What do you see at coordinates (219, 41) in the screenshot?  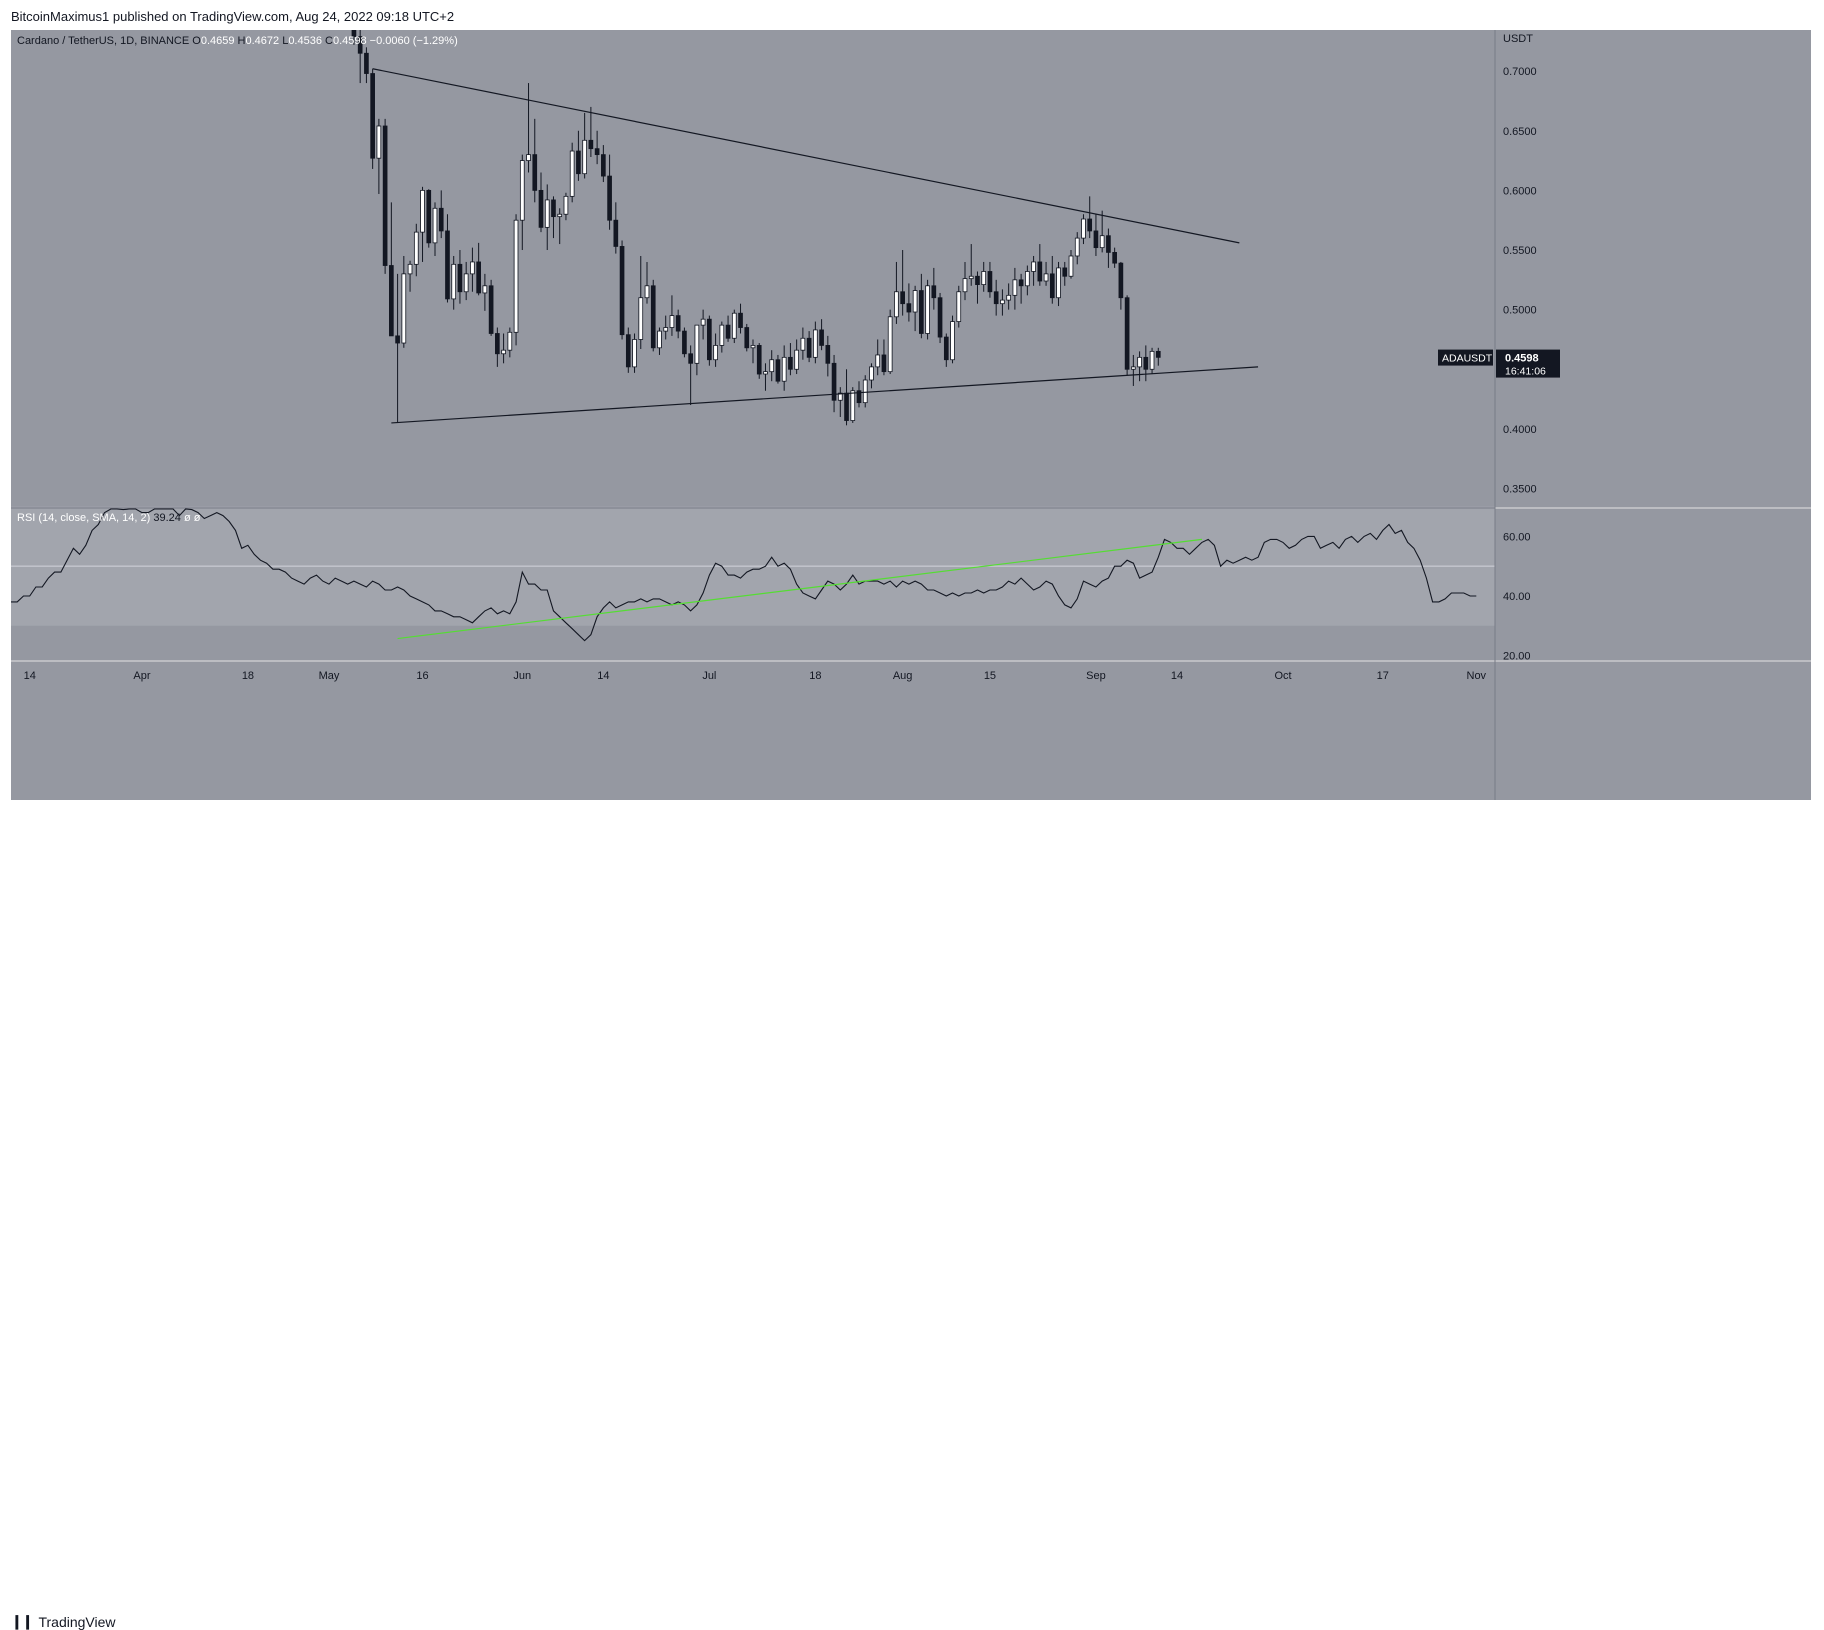 I see `legend-o-value: 0.4659` at bounding box center [219, 41].